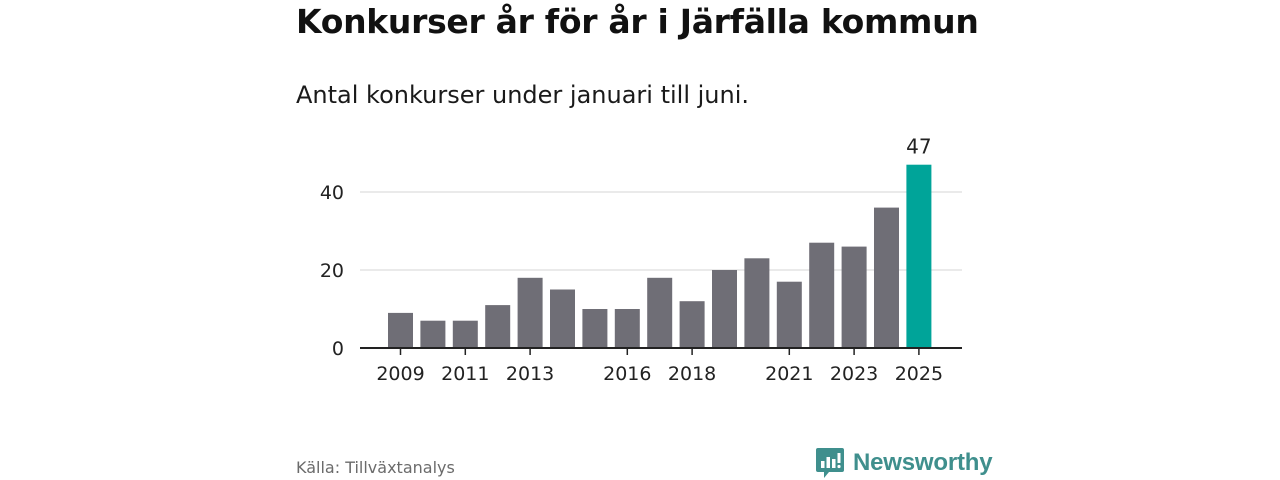 The height and width of the screenshot is (480, 1280). Describe the element at coordinates (854, 374) in the screenshot. I see `x-tick-label: 2023` at that location.